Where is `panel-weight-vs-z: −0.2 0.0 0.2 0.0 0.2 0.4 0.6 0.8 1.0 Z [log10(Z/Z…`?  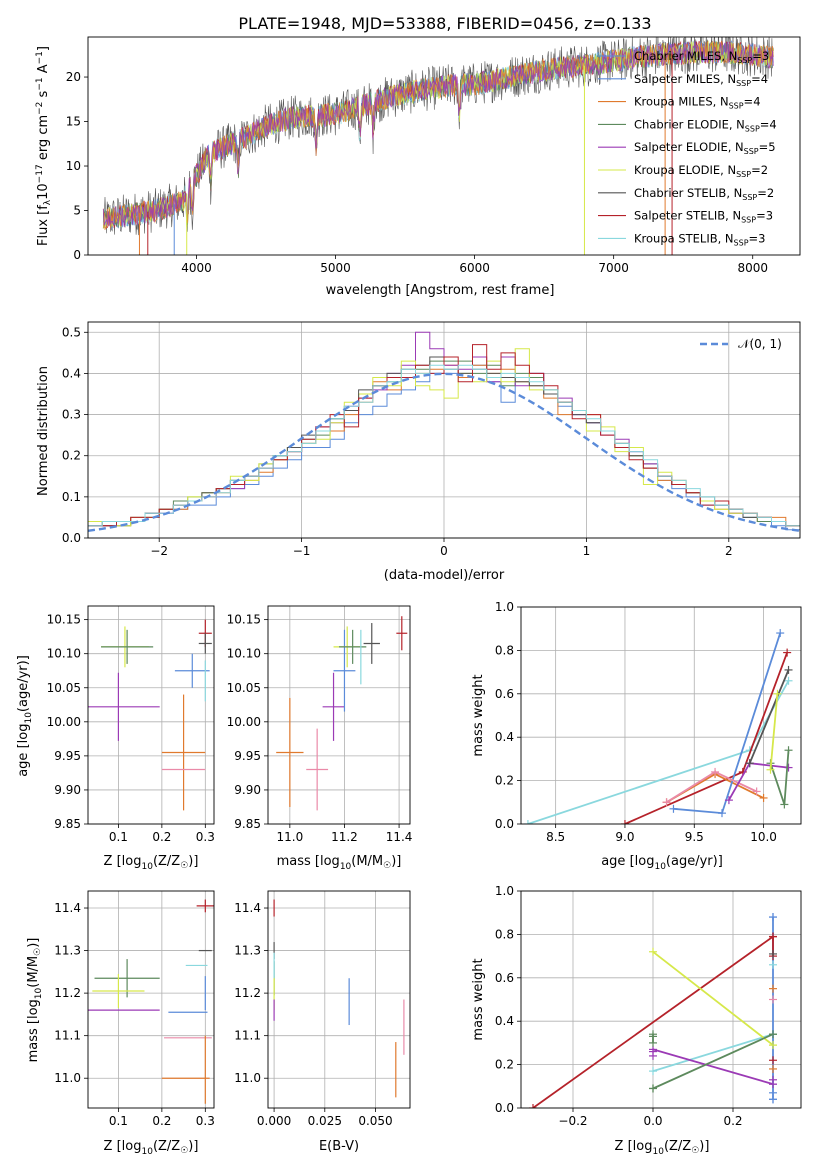
panel-weight-vs-z: −0.2 0.0 0.2 0.0 0.2 0.4 0.6 0.8 1.0 Z [log10(Z/Z… is located at coordinates (636, 1020).